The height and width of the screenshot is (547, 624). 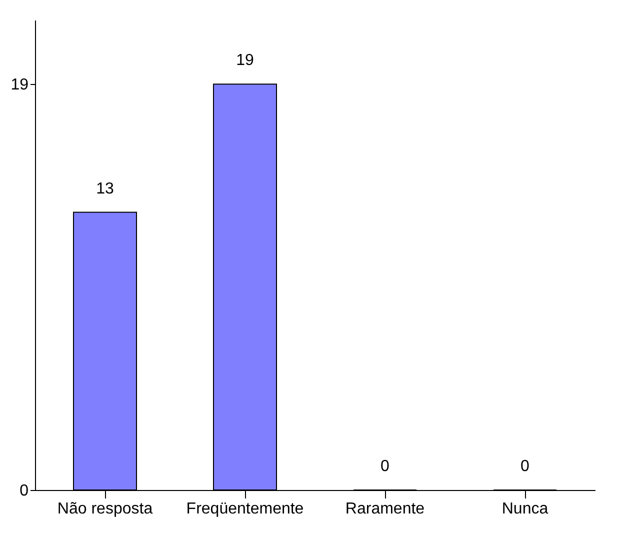 I want to click on data-label: 13, so click(x=105, y=189).